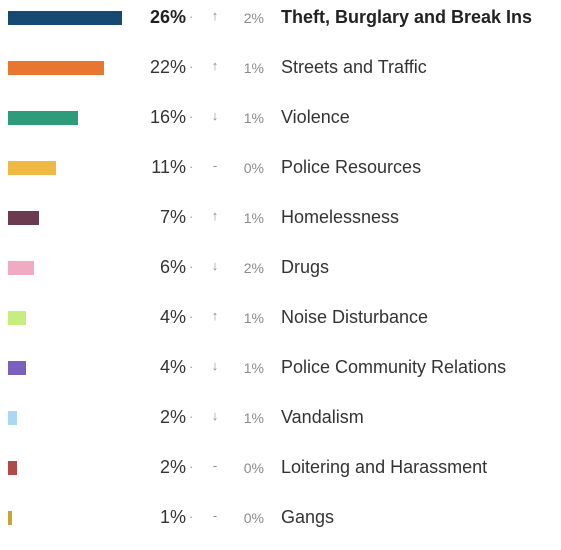  Describe the element at coordinates (167, 17) in the screenshot. I see `value-label: 26%` at that location.